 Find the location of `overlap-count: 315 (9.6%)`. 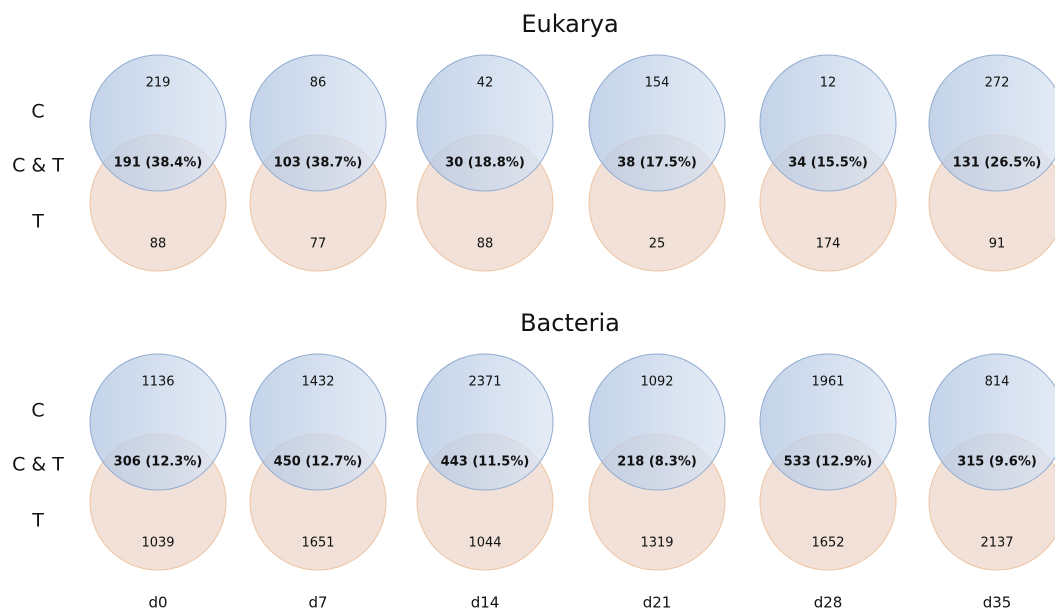

overlap-count: 315 (9.6%) is located at coordinates (997, 462).